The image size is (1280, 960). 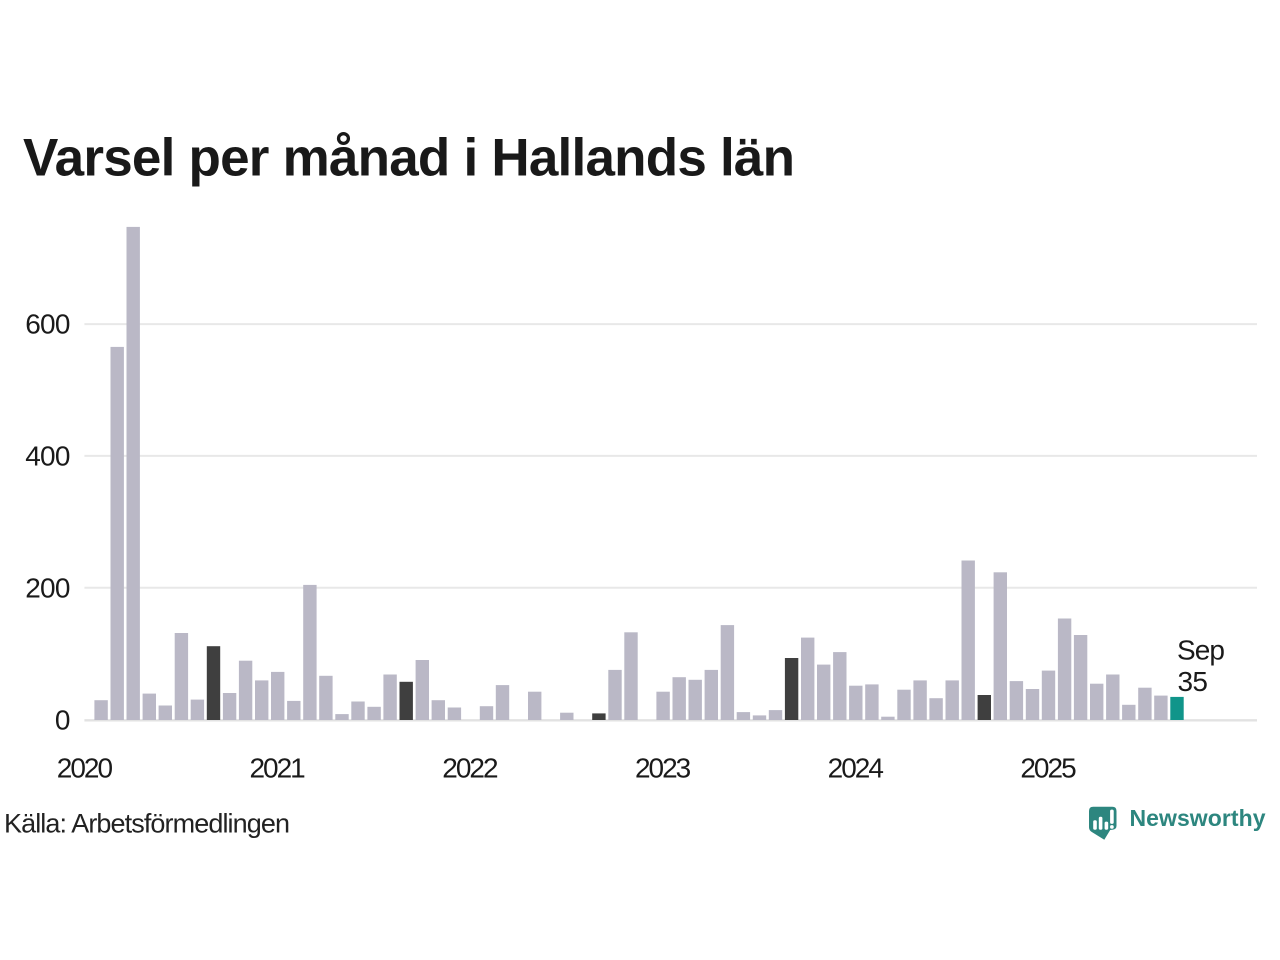 I want to click on svg-text: 2020, so click(x=85, y=767).